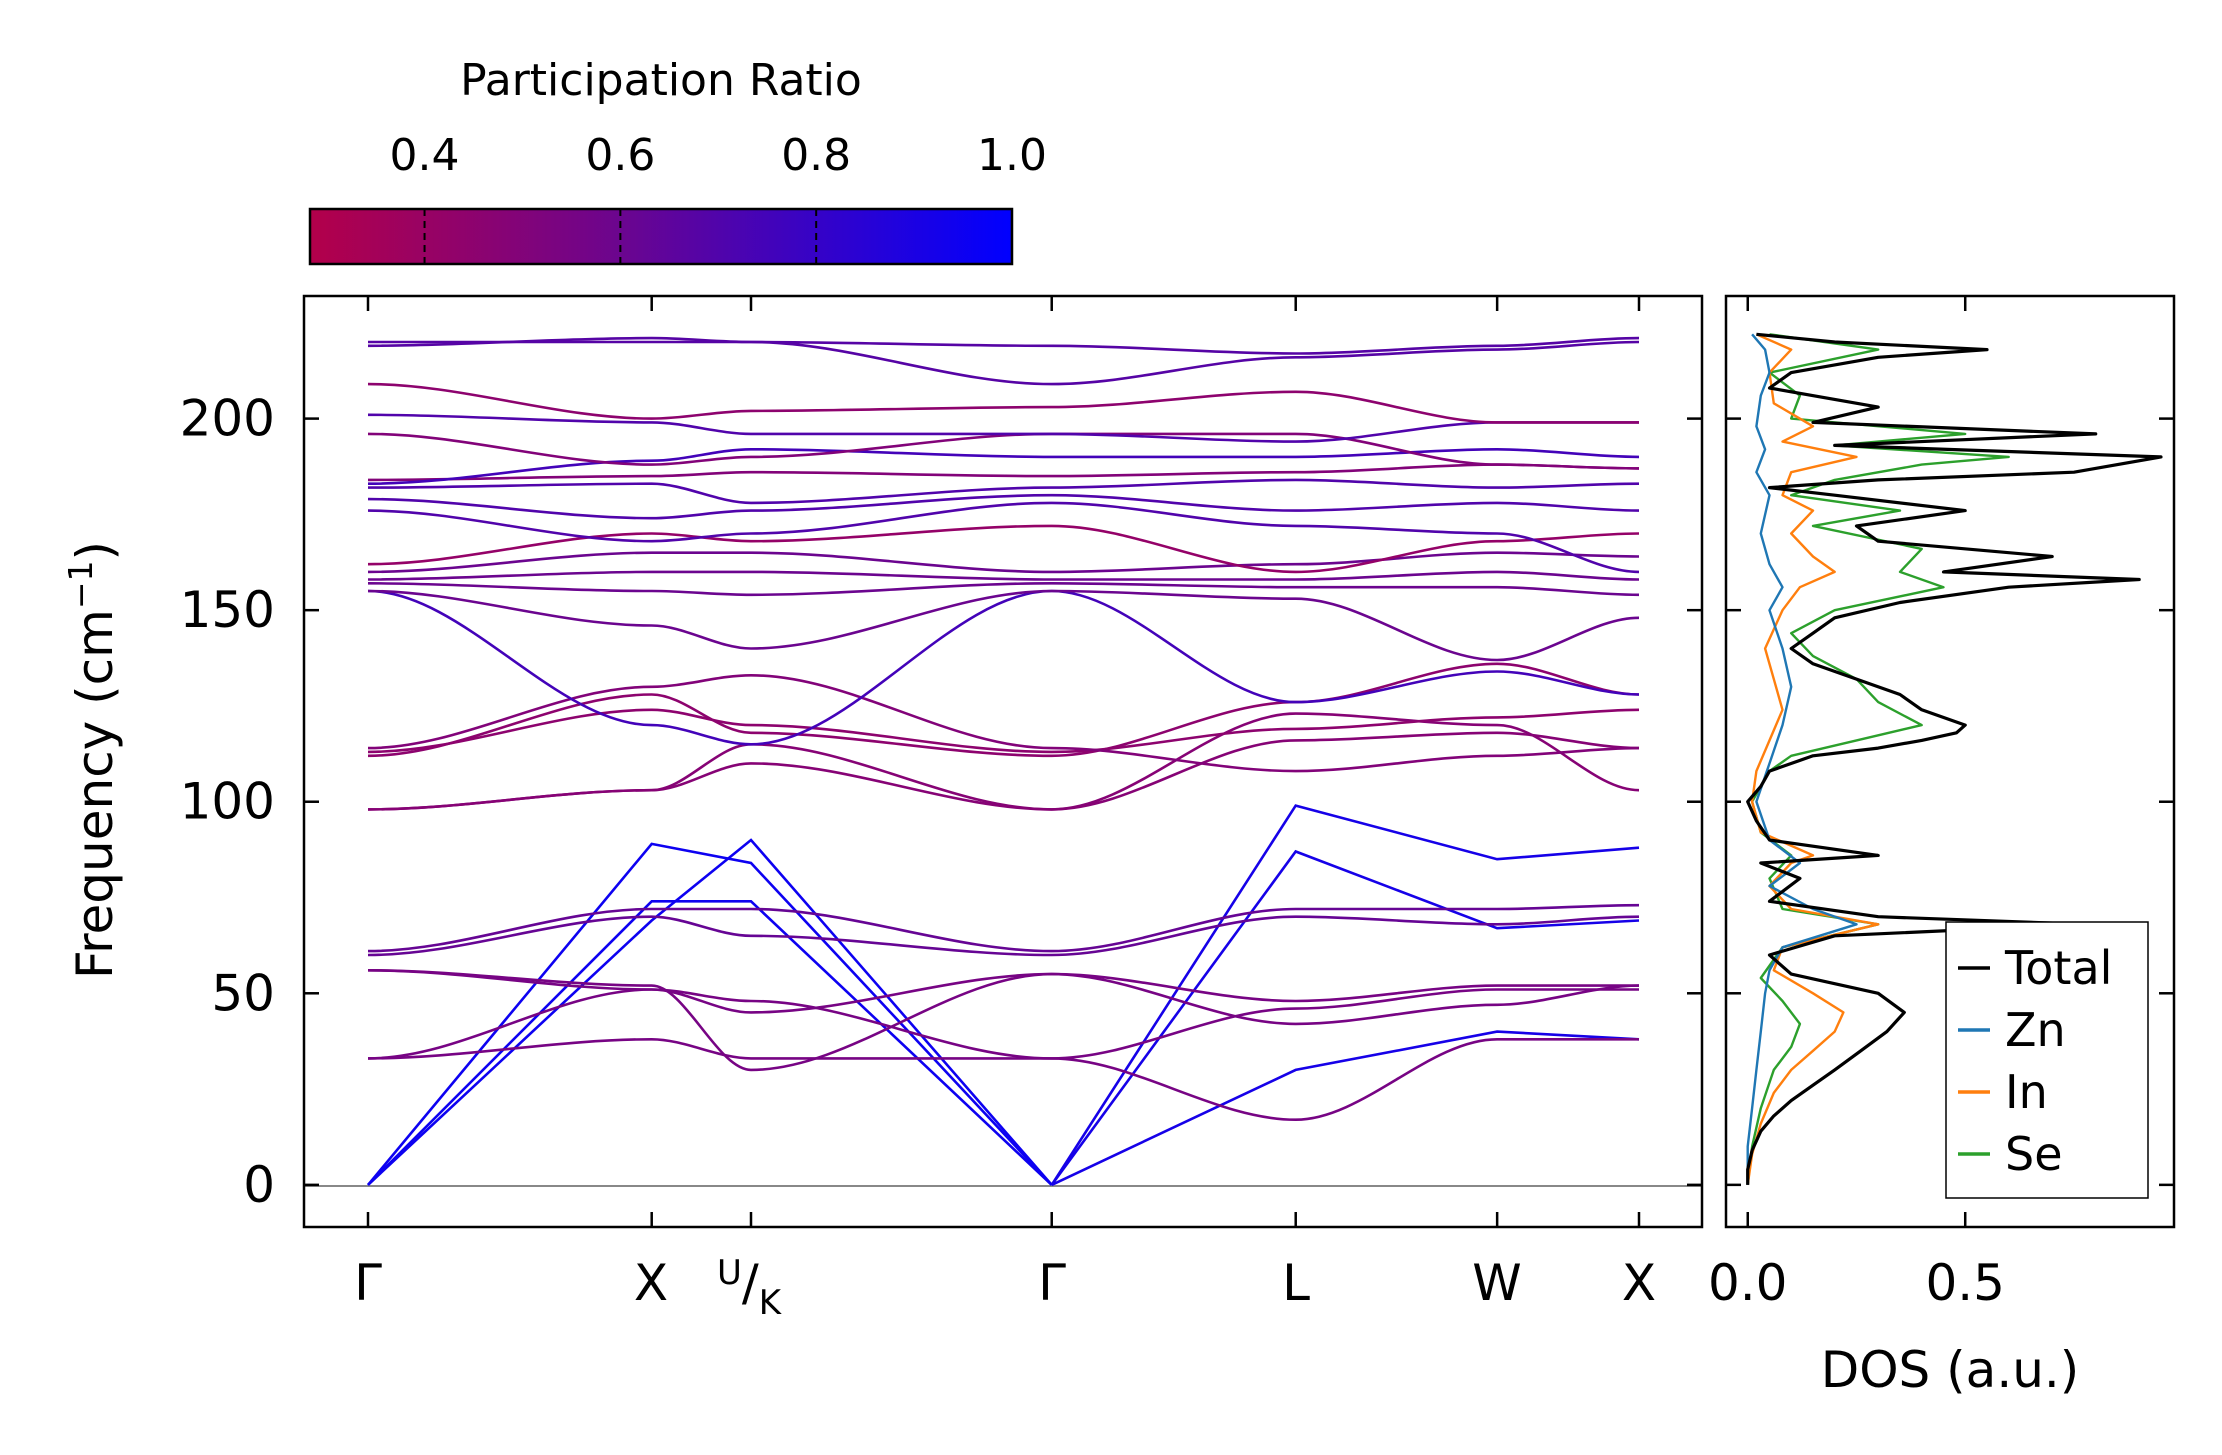 The image size is (2222, 1455). I want to click on kpoint-label-uk: U/K, so click(750, 1288).